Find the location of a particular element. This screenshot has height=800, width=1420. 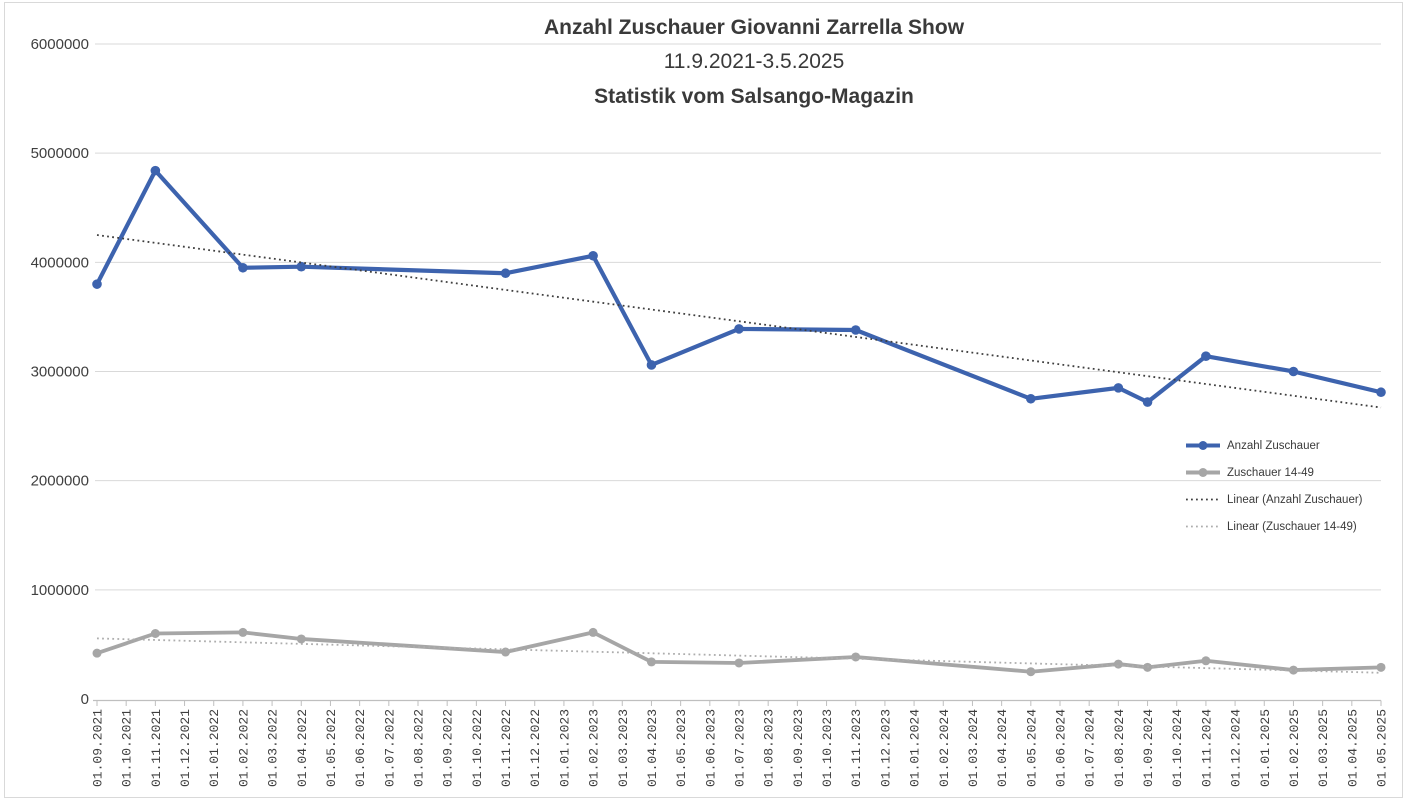

svg-text: 01.12.2021 is located at coordinates (185, 748).